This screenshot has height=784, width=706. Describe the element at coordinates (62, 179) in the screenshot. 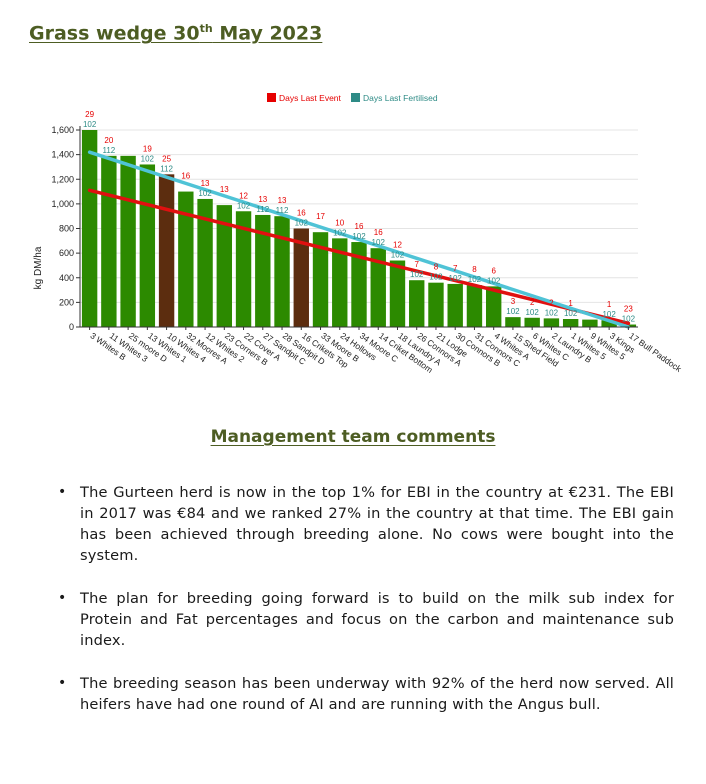

I see `y-tick-label: 1,200` at that location.